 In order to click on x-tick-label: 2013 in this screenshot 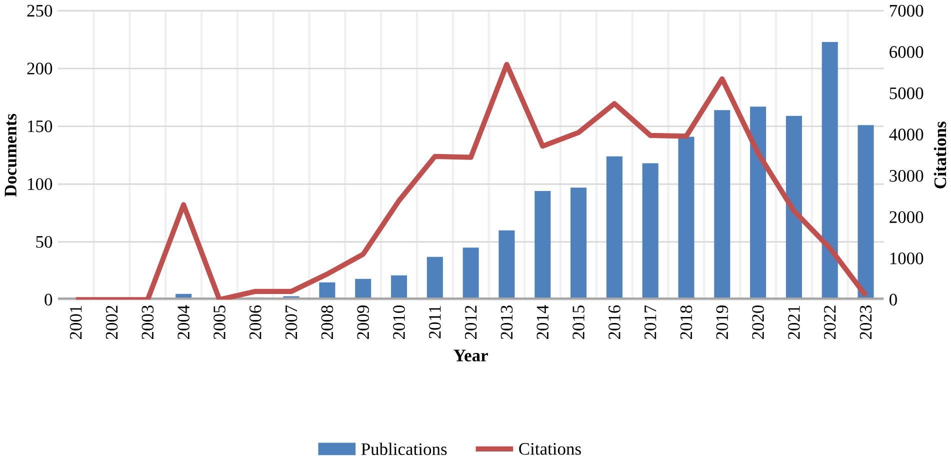, I will do `click(506, 322)`.